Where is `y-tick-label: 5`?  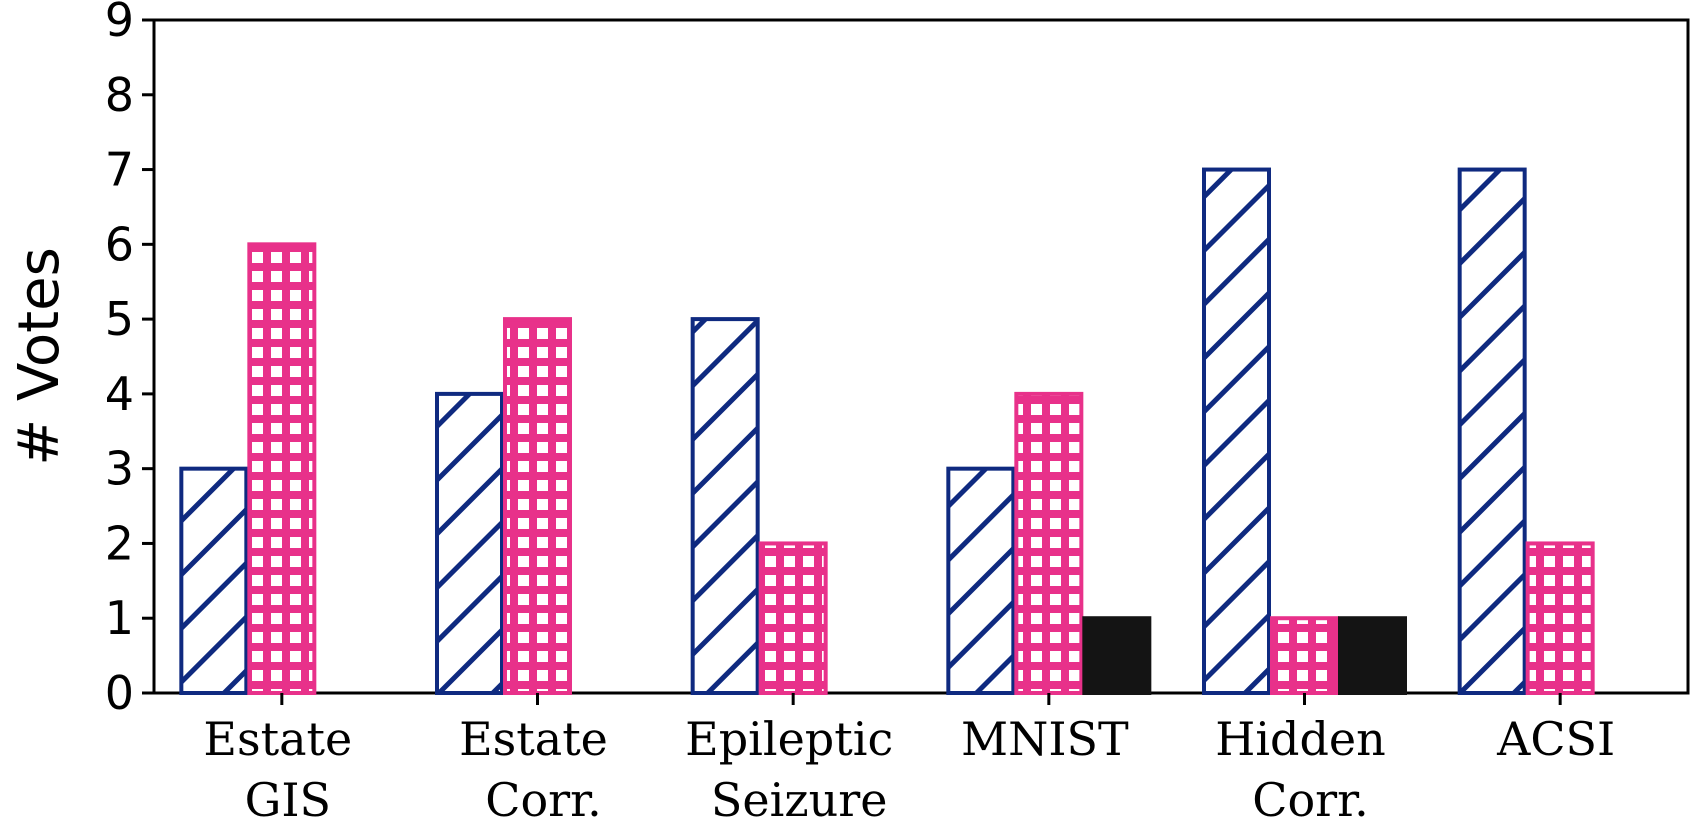
y-tick-label: 5 is located at coordinates (119, 319).